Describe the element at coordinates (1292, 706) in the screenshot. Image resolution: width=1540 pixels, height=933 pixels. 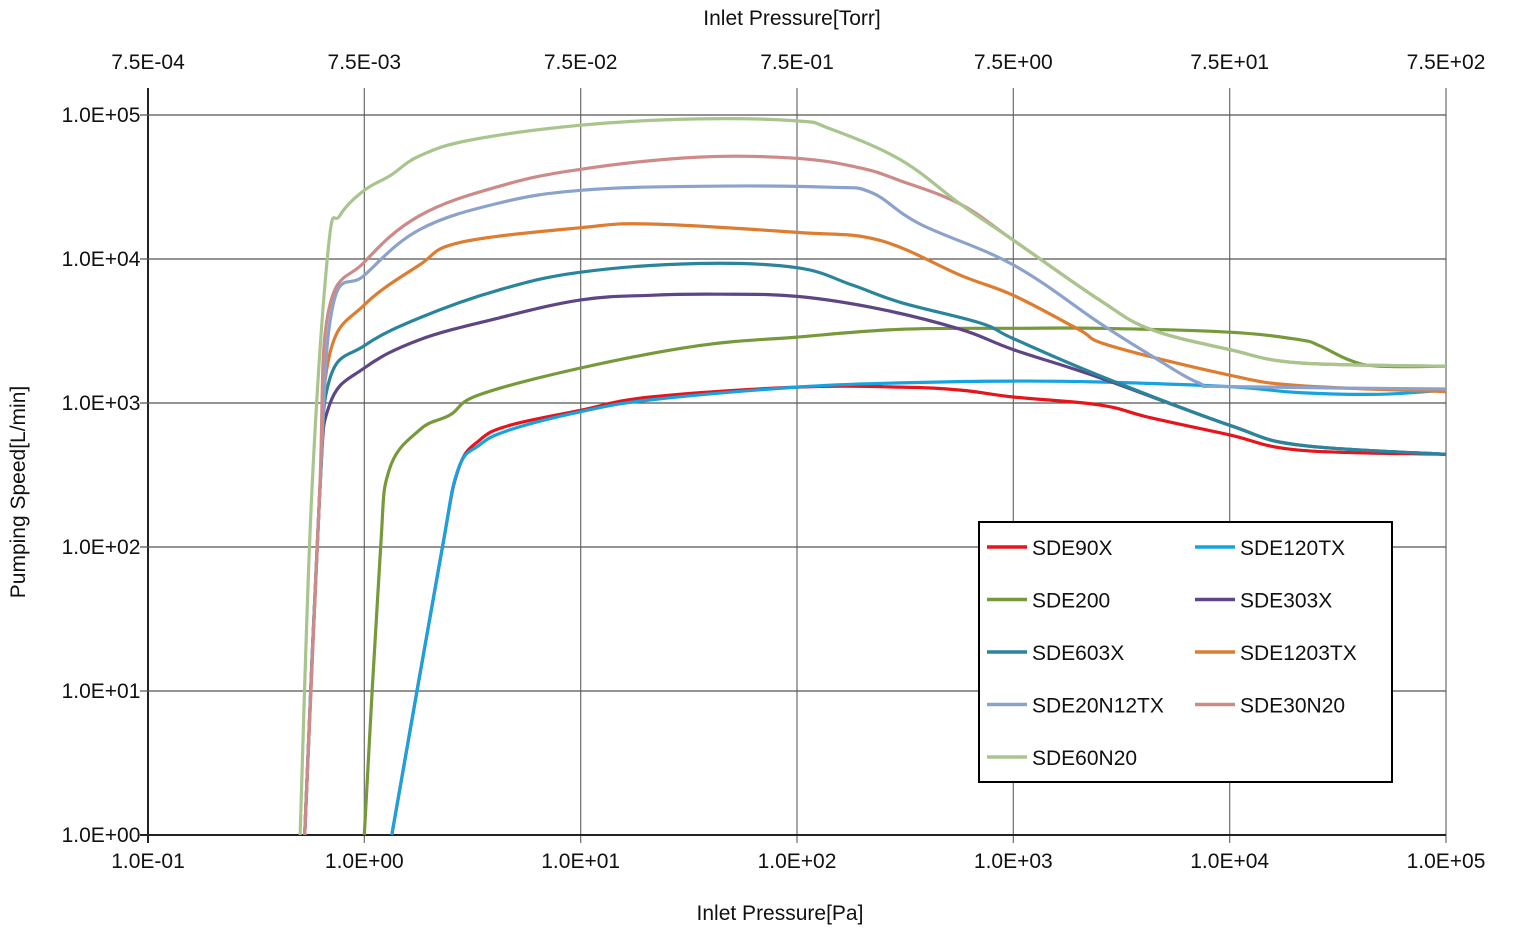
I see `legend-label: SDE30N20` at that location.